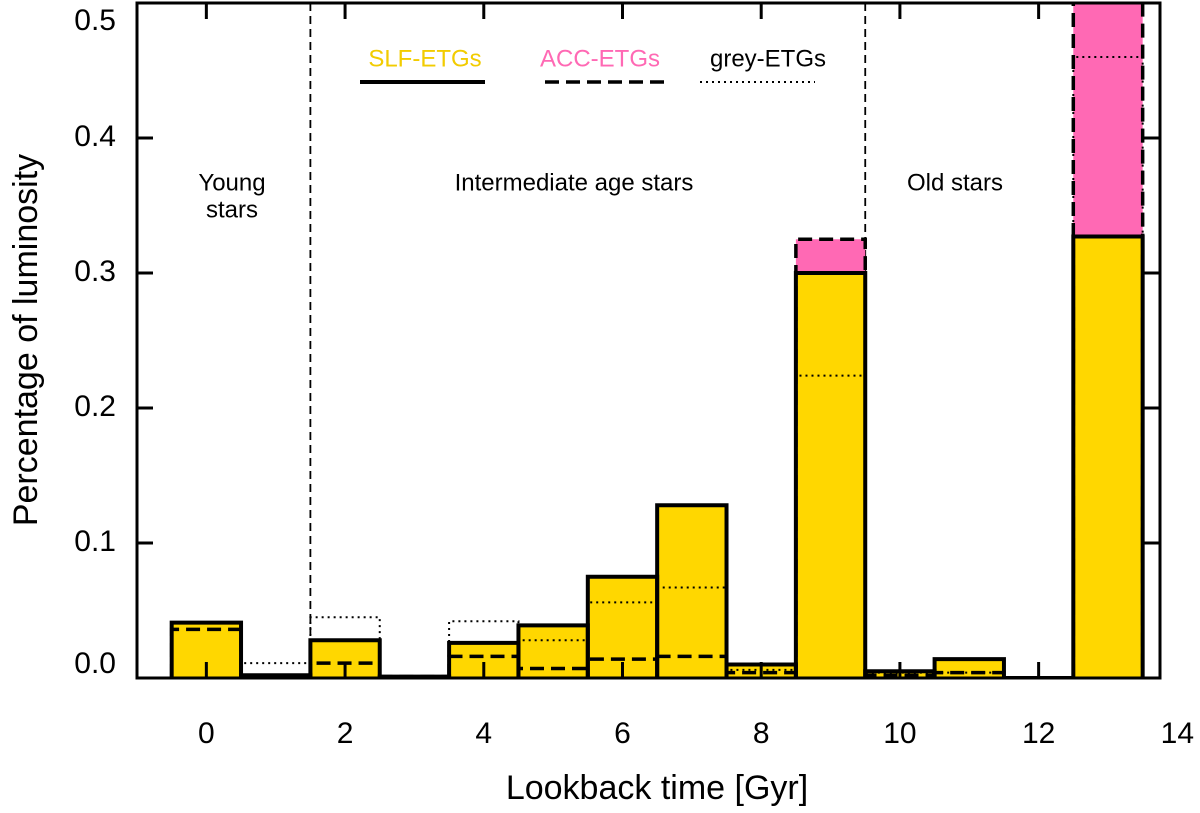 The image size is (1200, 813). Describe the element at coordinates (657, 788) in the screenshot. I see `x-axis-label: Lookback time [Gyr]` at that location.